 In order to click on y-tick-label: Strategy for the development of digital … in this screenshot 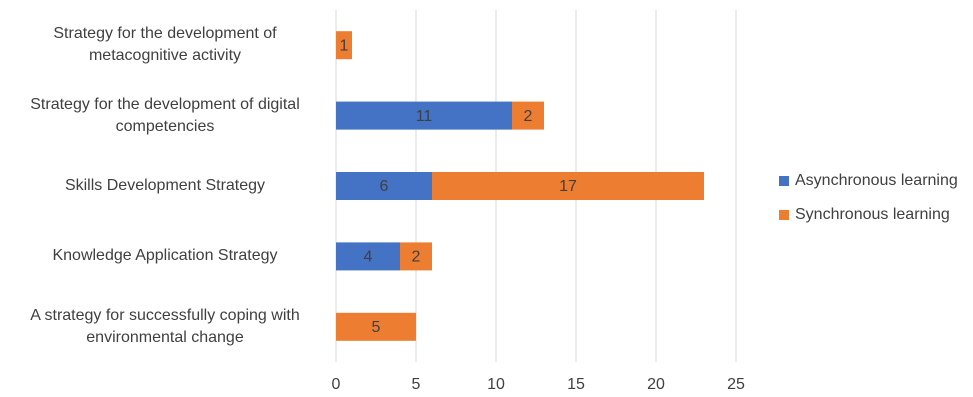, I will do `click(165, 115)`.